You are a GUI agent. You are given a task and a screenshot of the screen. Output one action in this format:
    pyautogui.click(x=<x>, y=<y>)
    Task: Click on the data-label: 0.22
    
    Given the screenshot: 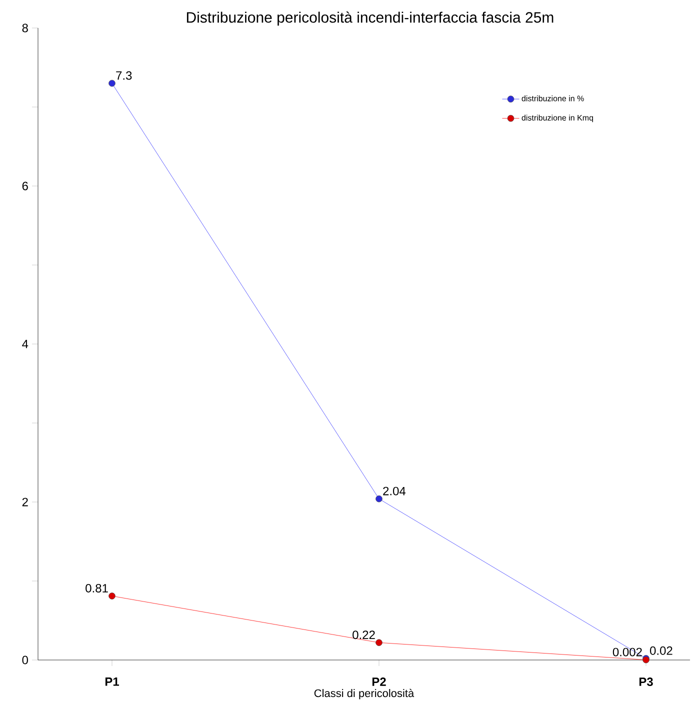 What is the action you would take?
    pyautogui.click(x=363, y=635)
    